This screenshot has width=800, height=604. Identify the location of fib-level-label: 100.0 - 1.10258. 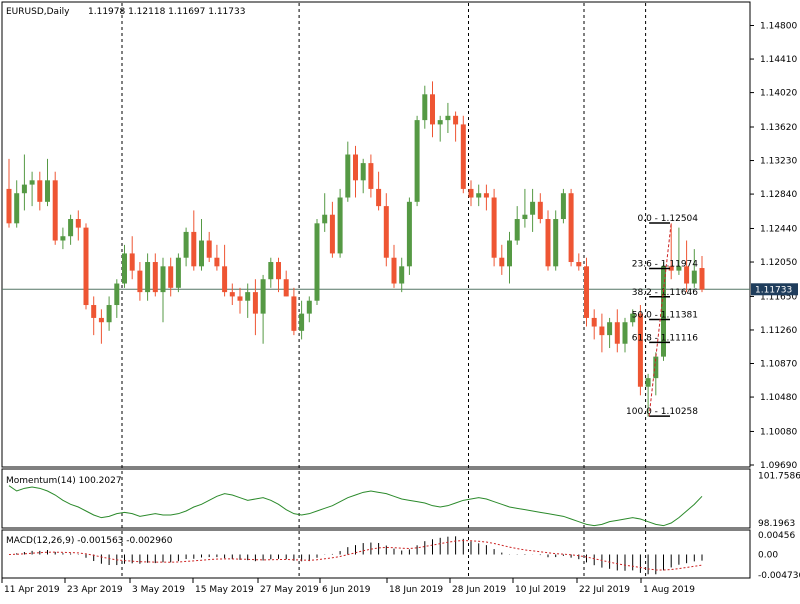
(662, 412).